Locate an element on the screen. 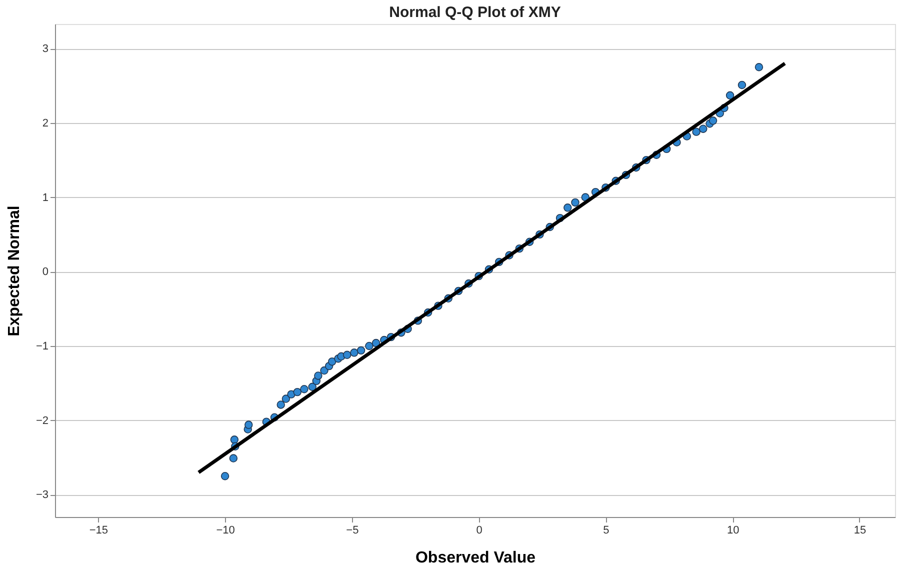  x-tick-label: 10 is located at coordinates (733, 530).